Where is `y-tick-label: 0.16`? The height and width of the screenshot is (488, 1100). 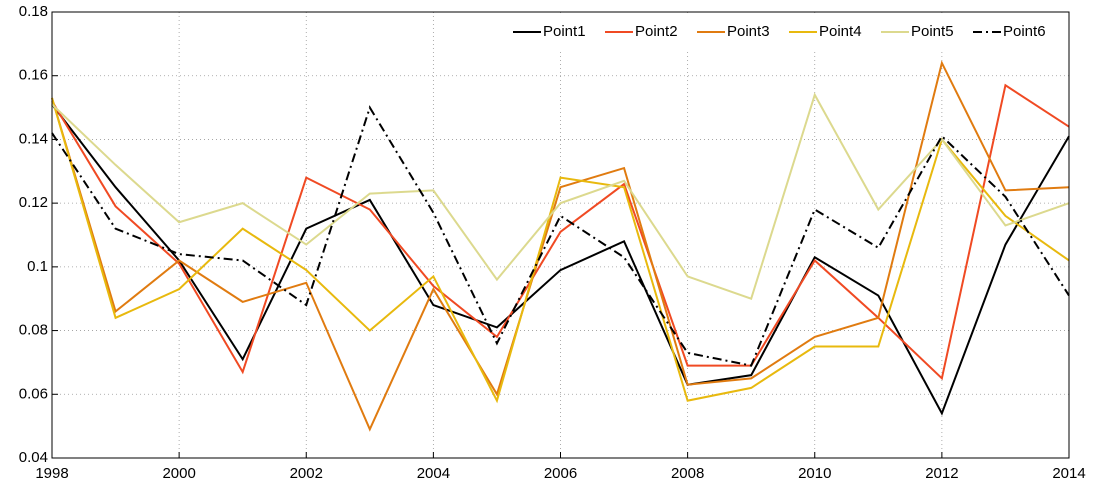
y-tick-label: 0.16 is located at coordinates (33, 75).